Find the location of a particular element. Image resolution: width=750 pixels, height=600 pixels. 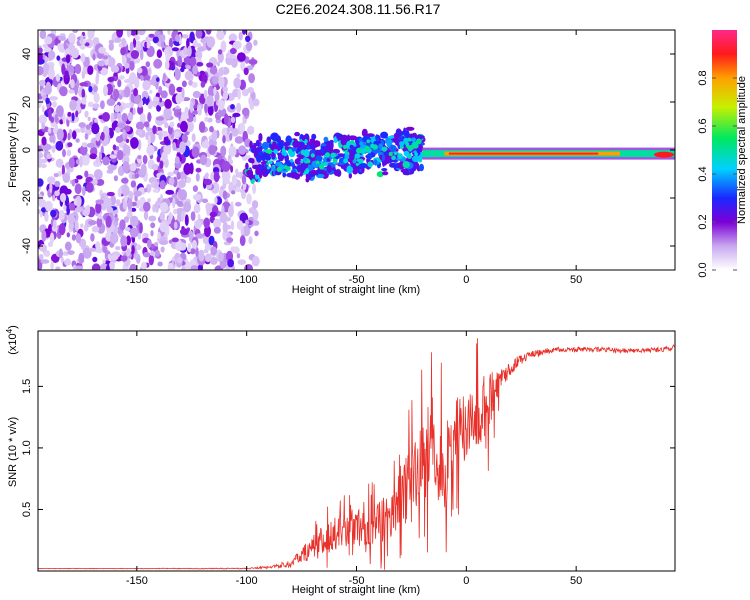

snr-scale-prefix: (x10 is located at coordinates (13, 343).